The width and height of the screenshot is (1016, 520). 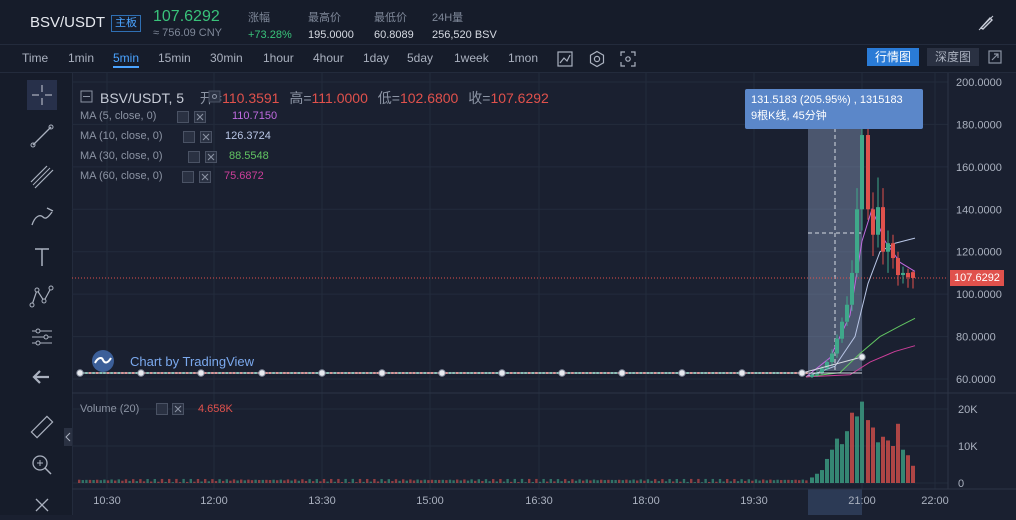 I want to click on pattern-tool-icon, so click(x=42, y=297).